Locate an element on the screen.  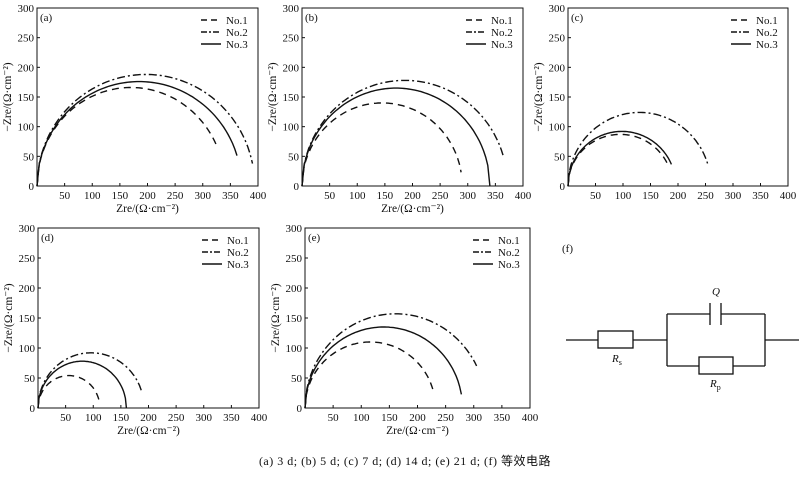
panel-label: (c) is located at coordinates (577, 18).